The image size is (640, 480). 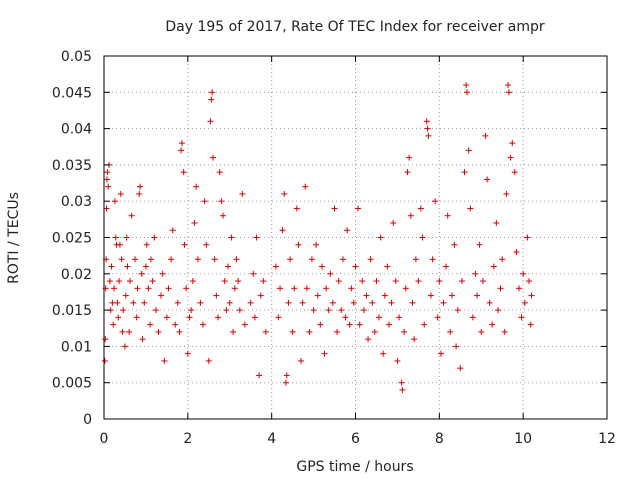 I want to click on y-axis-label: ROTI / TECUs, so click(x=14, y=238).